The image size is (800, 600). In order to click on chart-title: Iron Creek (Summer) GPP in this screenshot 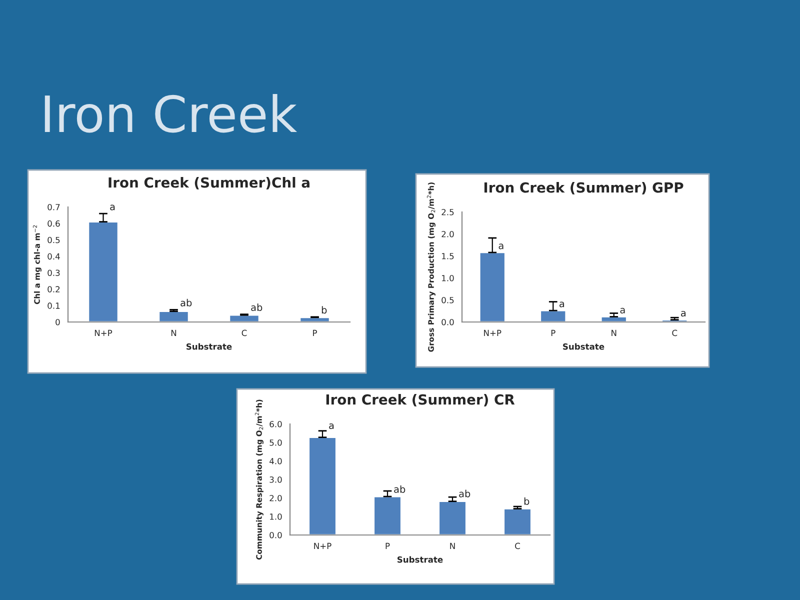, I will do `click(584, 188)`.